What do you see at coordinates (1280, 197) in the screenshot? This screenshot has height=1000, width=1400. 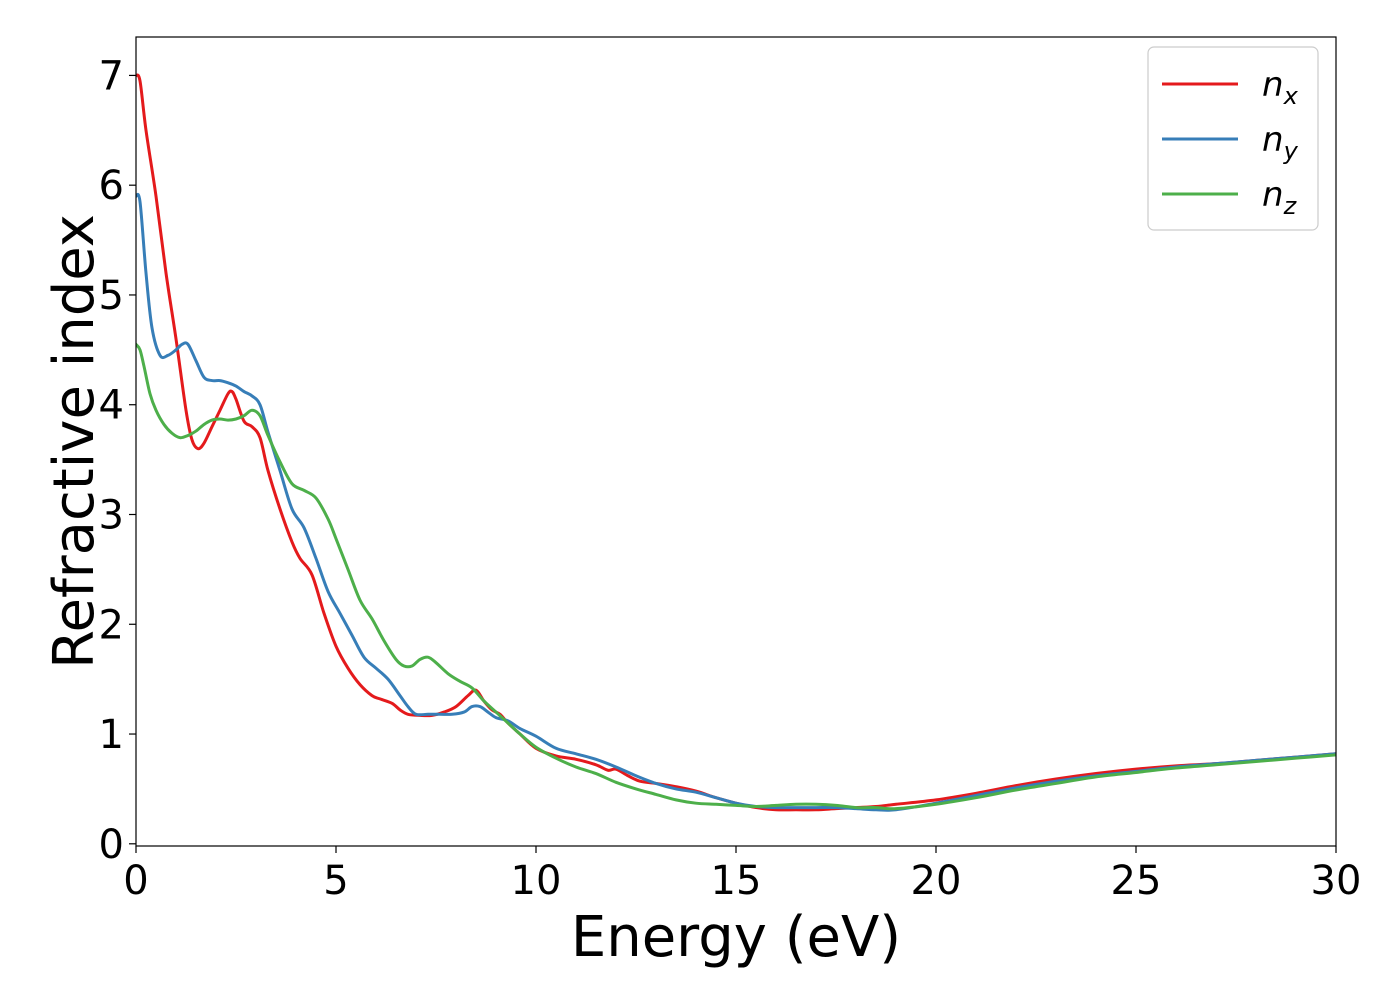 I see `legend-label-nz: nz` at bounding box center [1280, 197].